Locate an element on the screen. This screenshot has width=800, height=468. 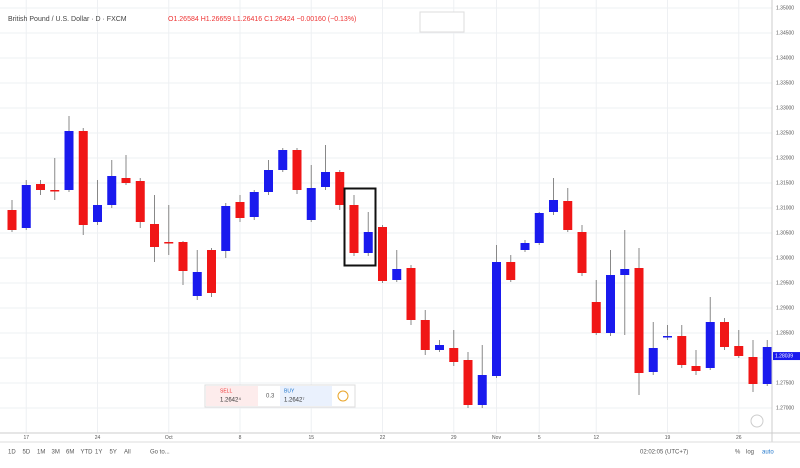
y-tick-label: 1.34000 is located at coordinates (785, 58).